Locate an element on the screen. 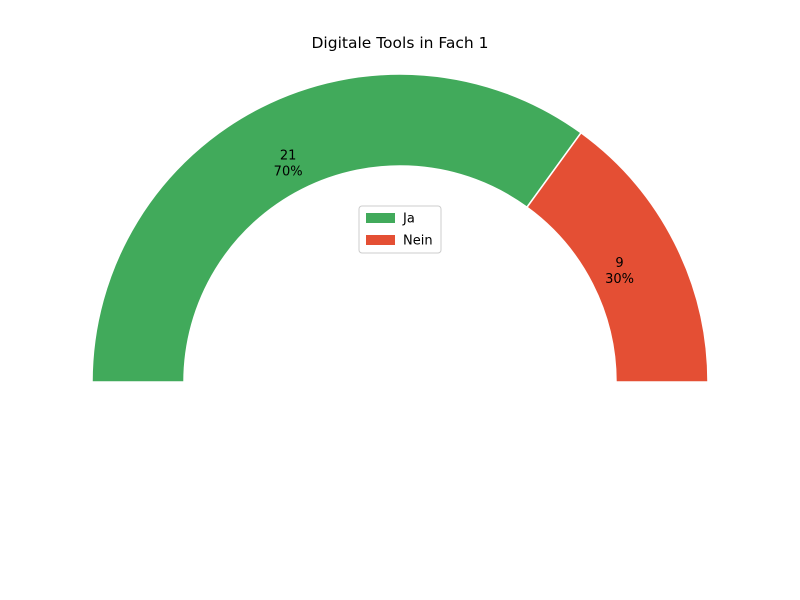 Image resolution: width=800 pixels, height=600 pixels. legend-swatch-nein is located at coordinates (380, 240).